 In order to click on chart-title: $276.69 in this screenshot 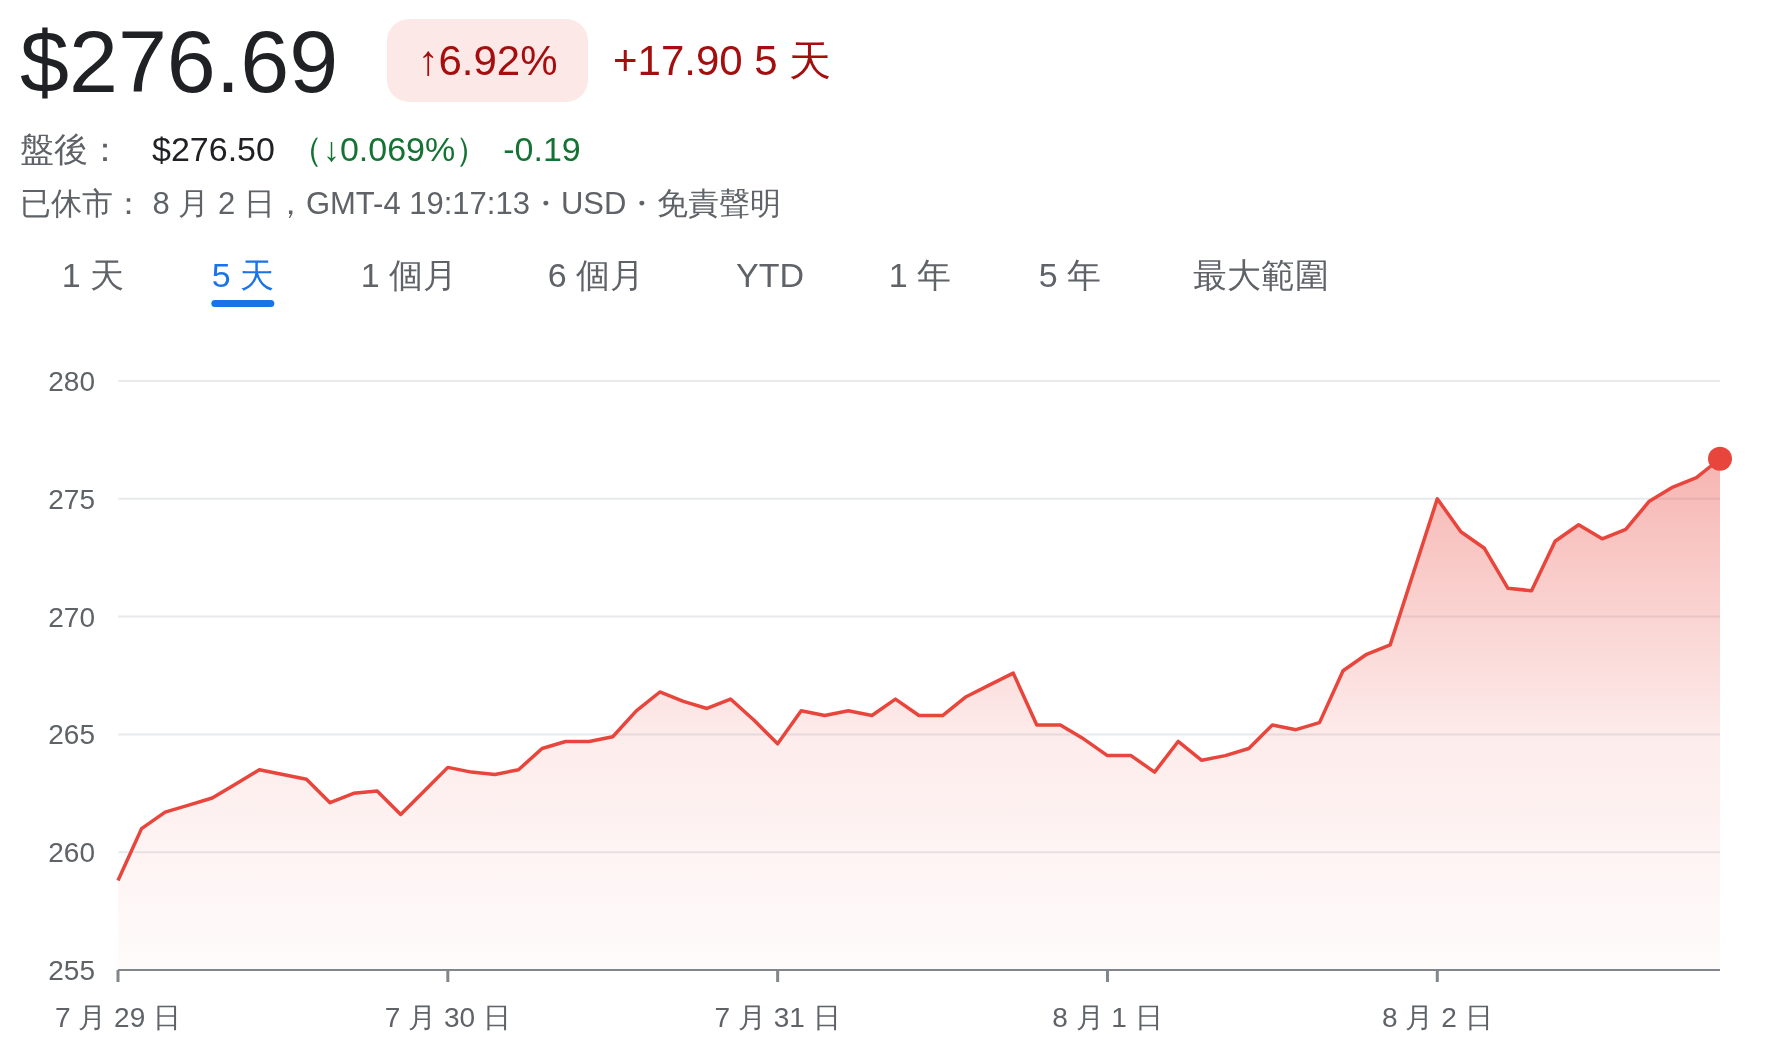, I will do `click(179, 61)`.